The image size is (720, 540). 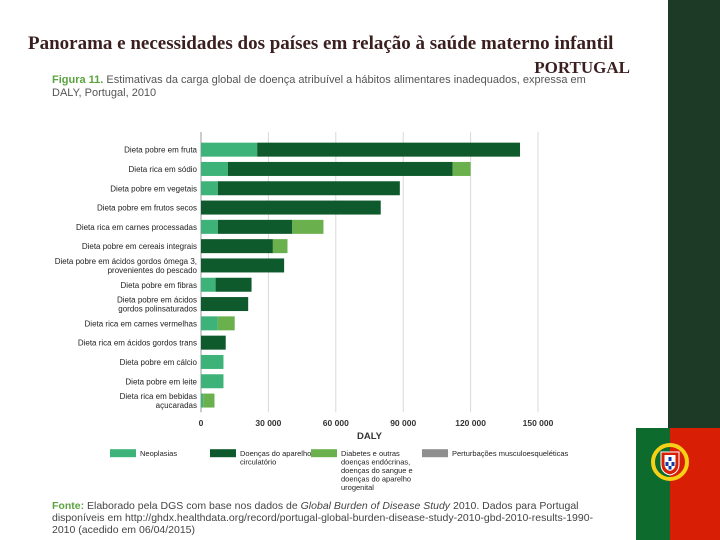 I want to click on legend-label: Perturbações musculoesqueléticas, so click(x=510, y=453).